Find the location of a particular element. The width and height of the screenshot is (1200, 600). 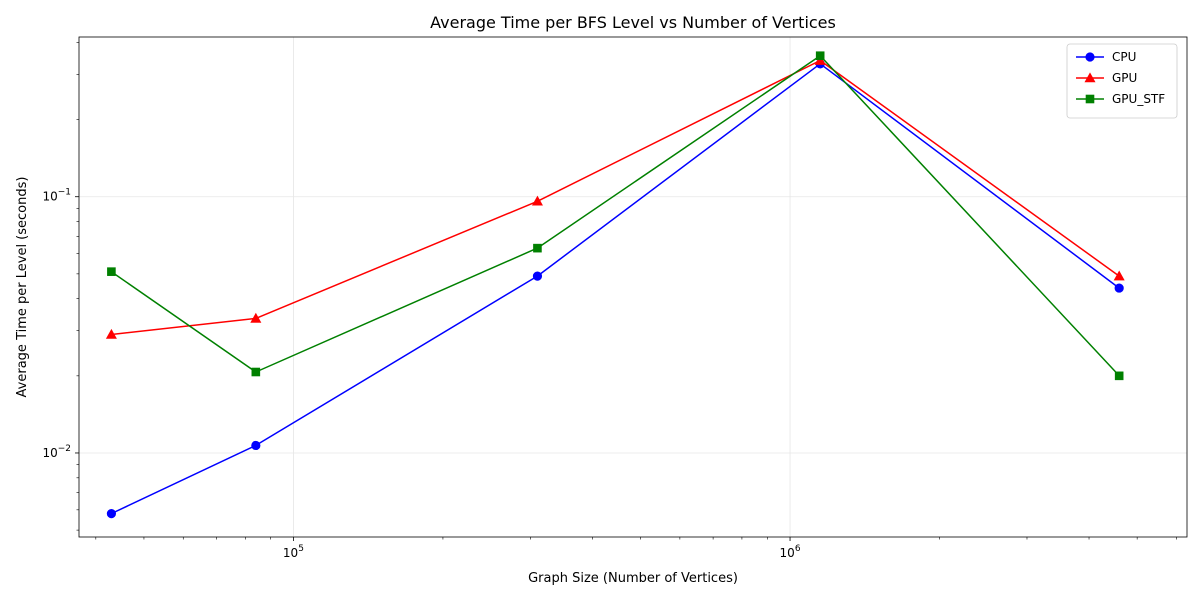

x-tick-label-exponent: 5 is located at coordinates (301, 549).